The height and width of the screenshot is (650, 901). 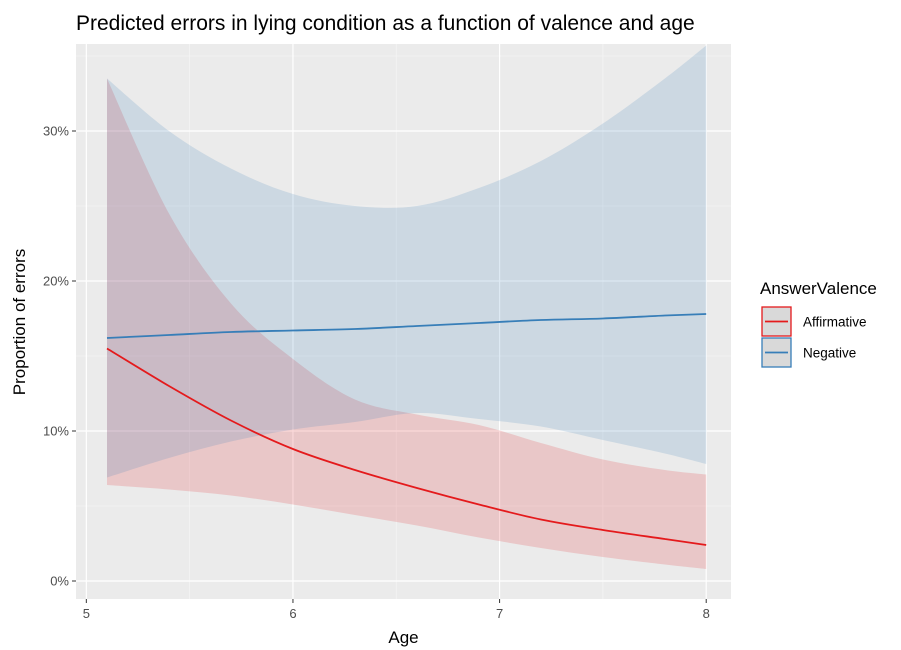 What do you see at coordinates (403, 637) in the screenshot?
I see `x-axis-title: Age` at bounding box center [403, 637].